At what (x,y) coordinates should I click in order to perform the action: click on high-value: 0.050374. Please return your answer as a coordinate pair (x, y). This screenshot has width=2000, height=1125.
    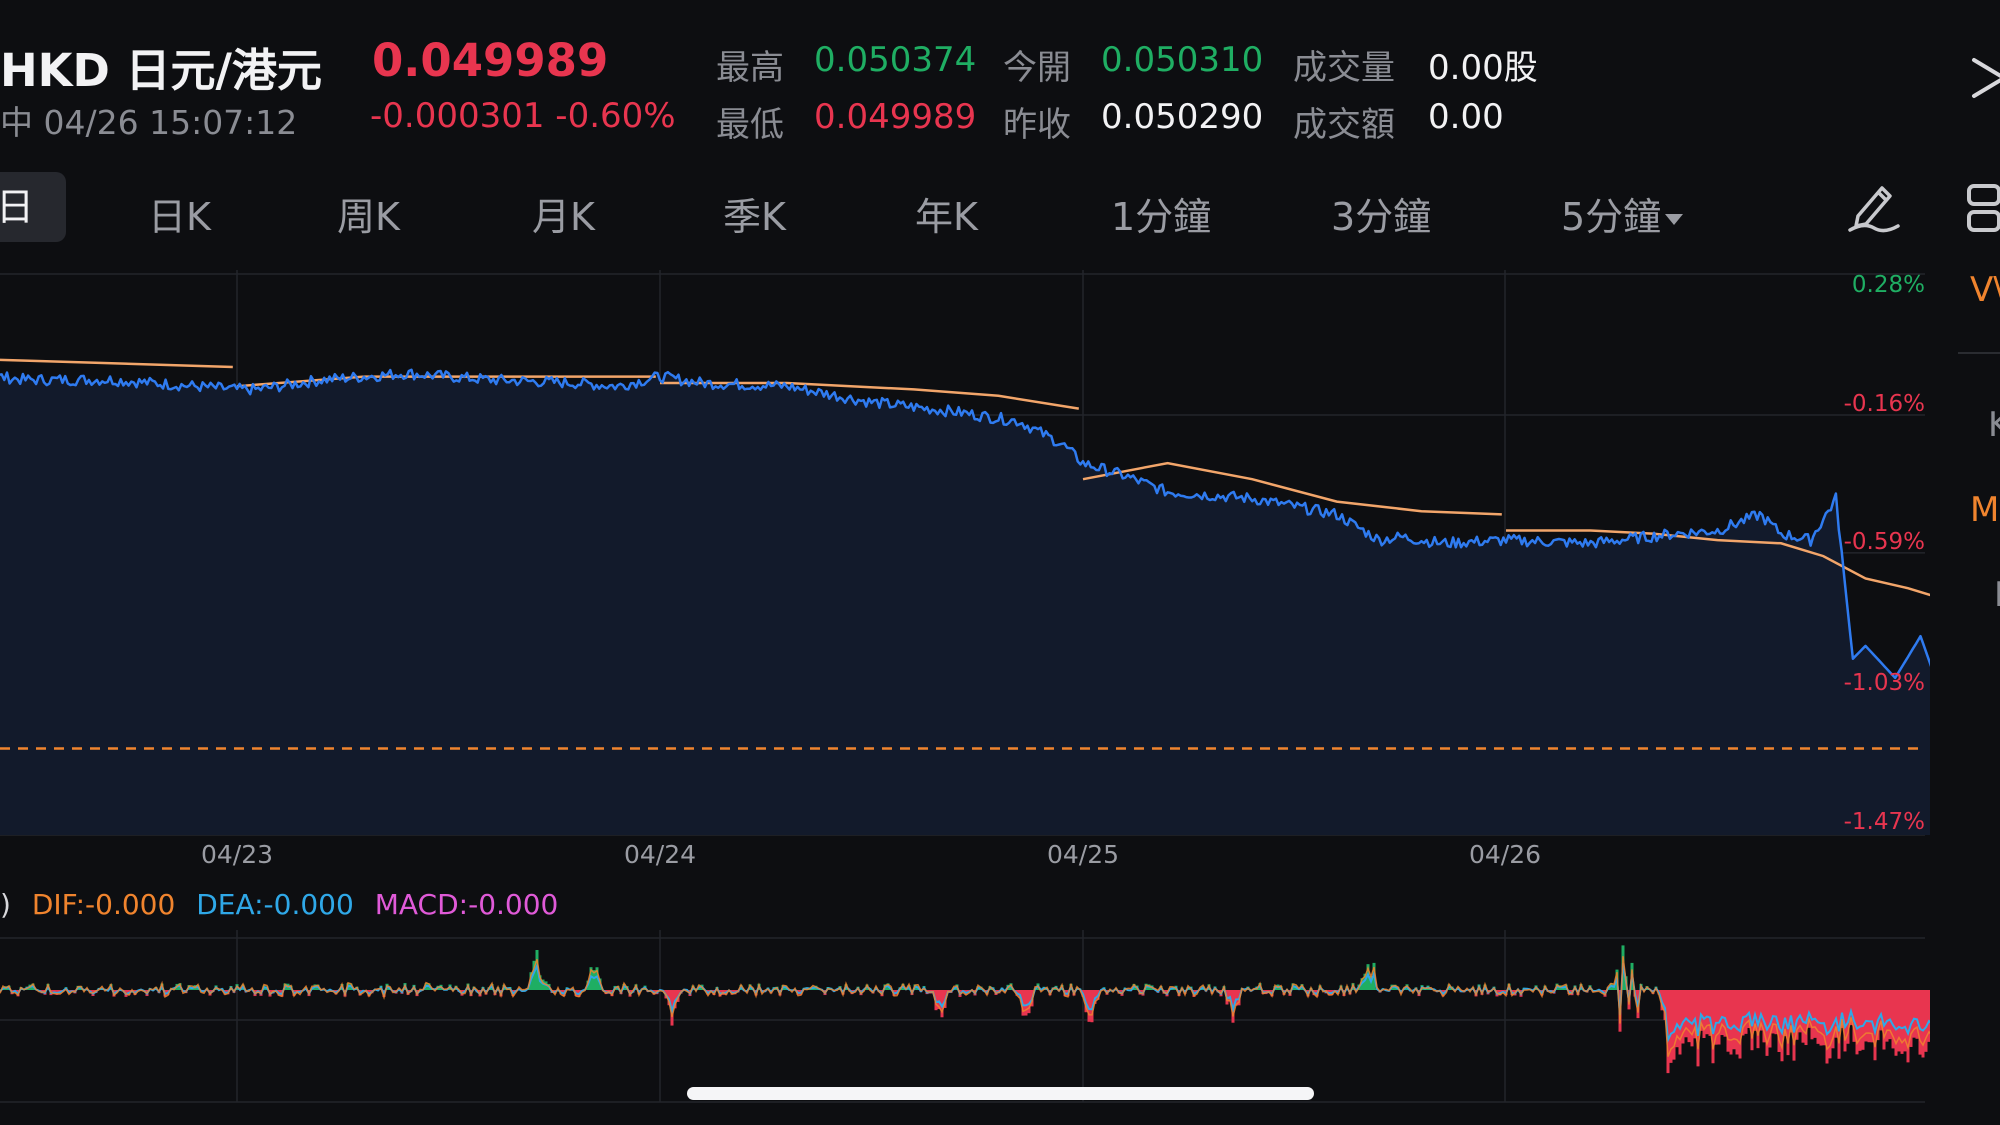
    Looking at the image, I should click on (895, 60).